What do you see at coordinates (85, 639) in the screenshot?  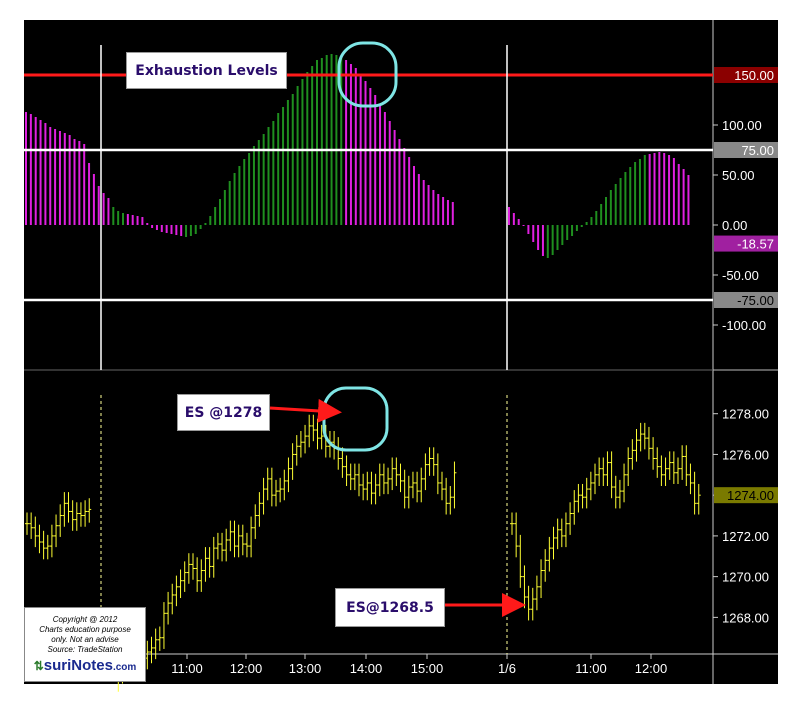 I see `copyright-disclaimer: only. Not an advise` at bounding box center [85, 639].